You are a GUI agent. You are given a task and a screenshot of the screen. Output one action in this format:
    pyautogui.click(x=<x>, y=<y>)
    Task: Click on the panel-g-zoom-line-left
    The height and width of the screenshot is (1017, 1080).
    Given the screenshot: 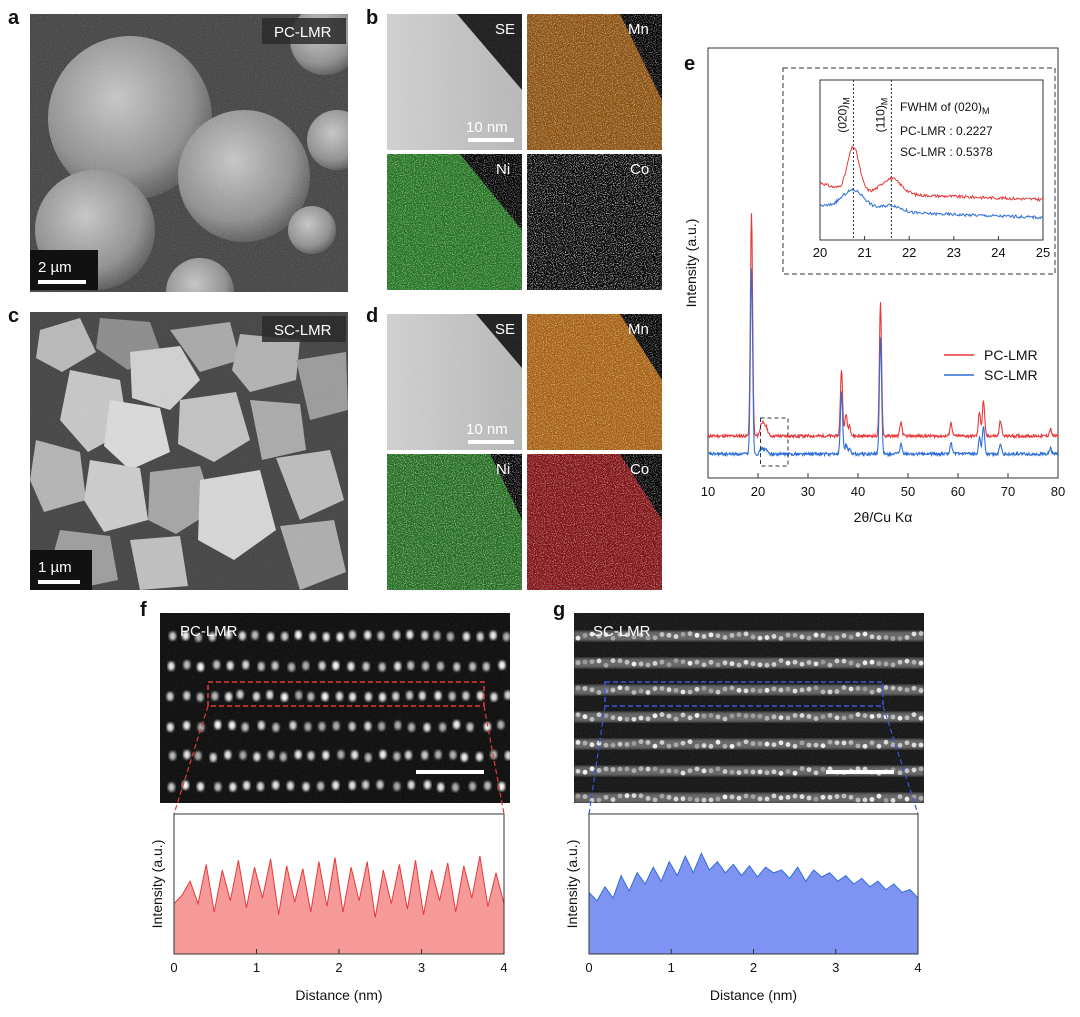 What is the action you would take?
    pyautogui.click(x=597, y=760)
    